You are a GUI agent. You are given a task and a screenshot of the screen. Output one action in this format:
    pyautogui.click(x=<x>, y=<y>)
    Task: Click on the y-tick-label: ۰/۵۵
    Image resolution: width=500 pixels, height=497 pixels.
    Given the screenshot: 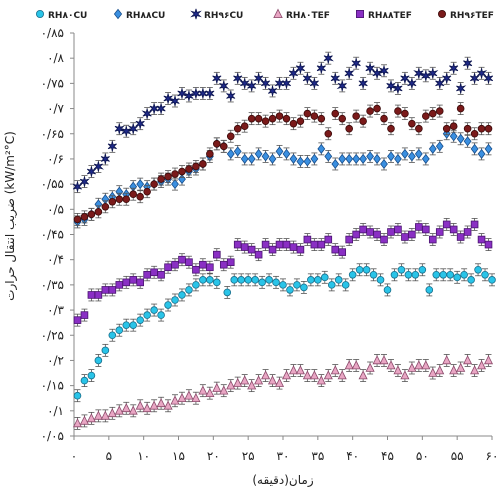 What is the action you would take?
    pyautogui.click(x=52, y=184)
    